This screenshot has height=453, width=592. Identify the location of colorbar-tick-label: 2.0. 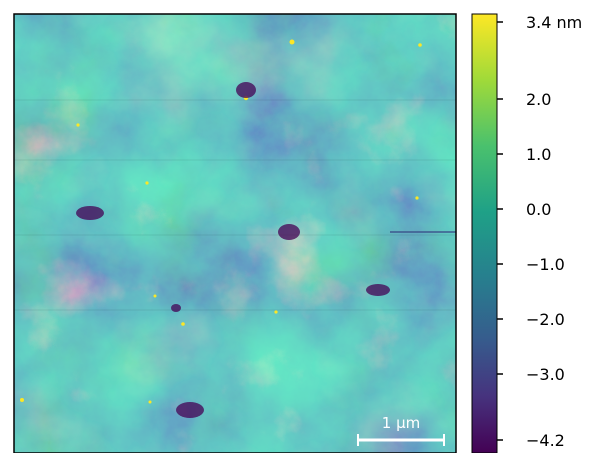
(538, 99).